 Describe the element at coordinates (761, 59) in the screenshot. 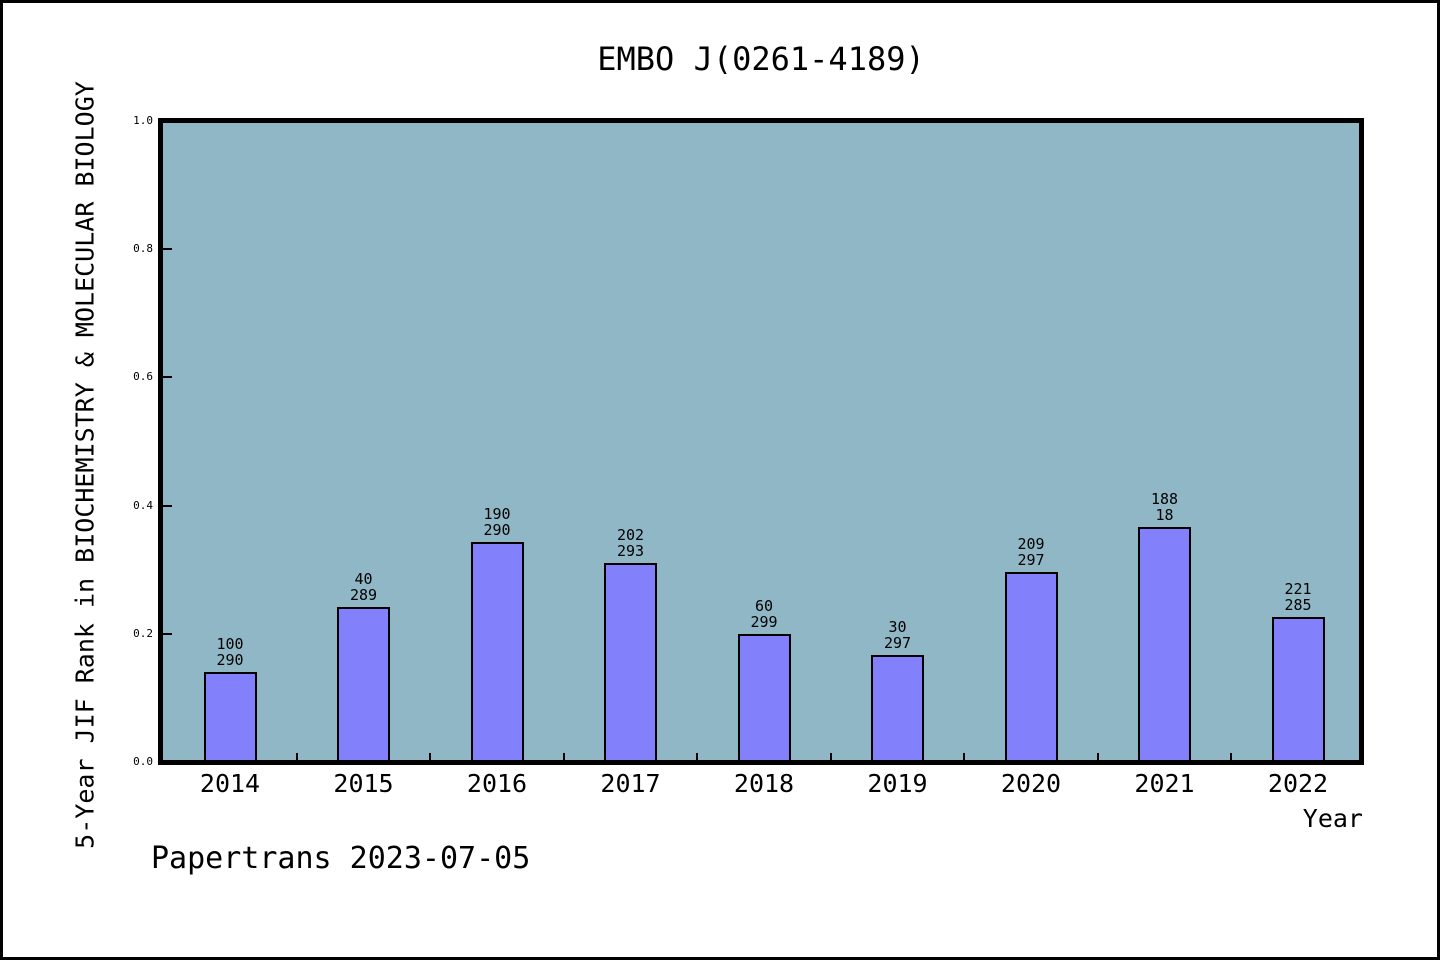

I see `chart-title: EMBO J(0261-4189)` at that location.